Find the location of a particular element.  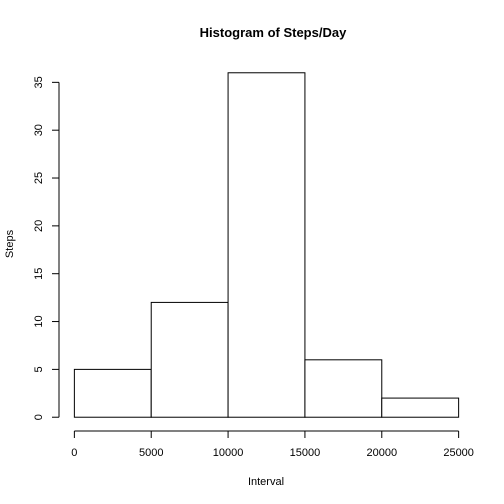

chart-title: Histogram of Steps/Day is located at coordinates (273, 32).